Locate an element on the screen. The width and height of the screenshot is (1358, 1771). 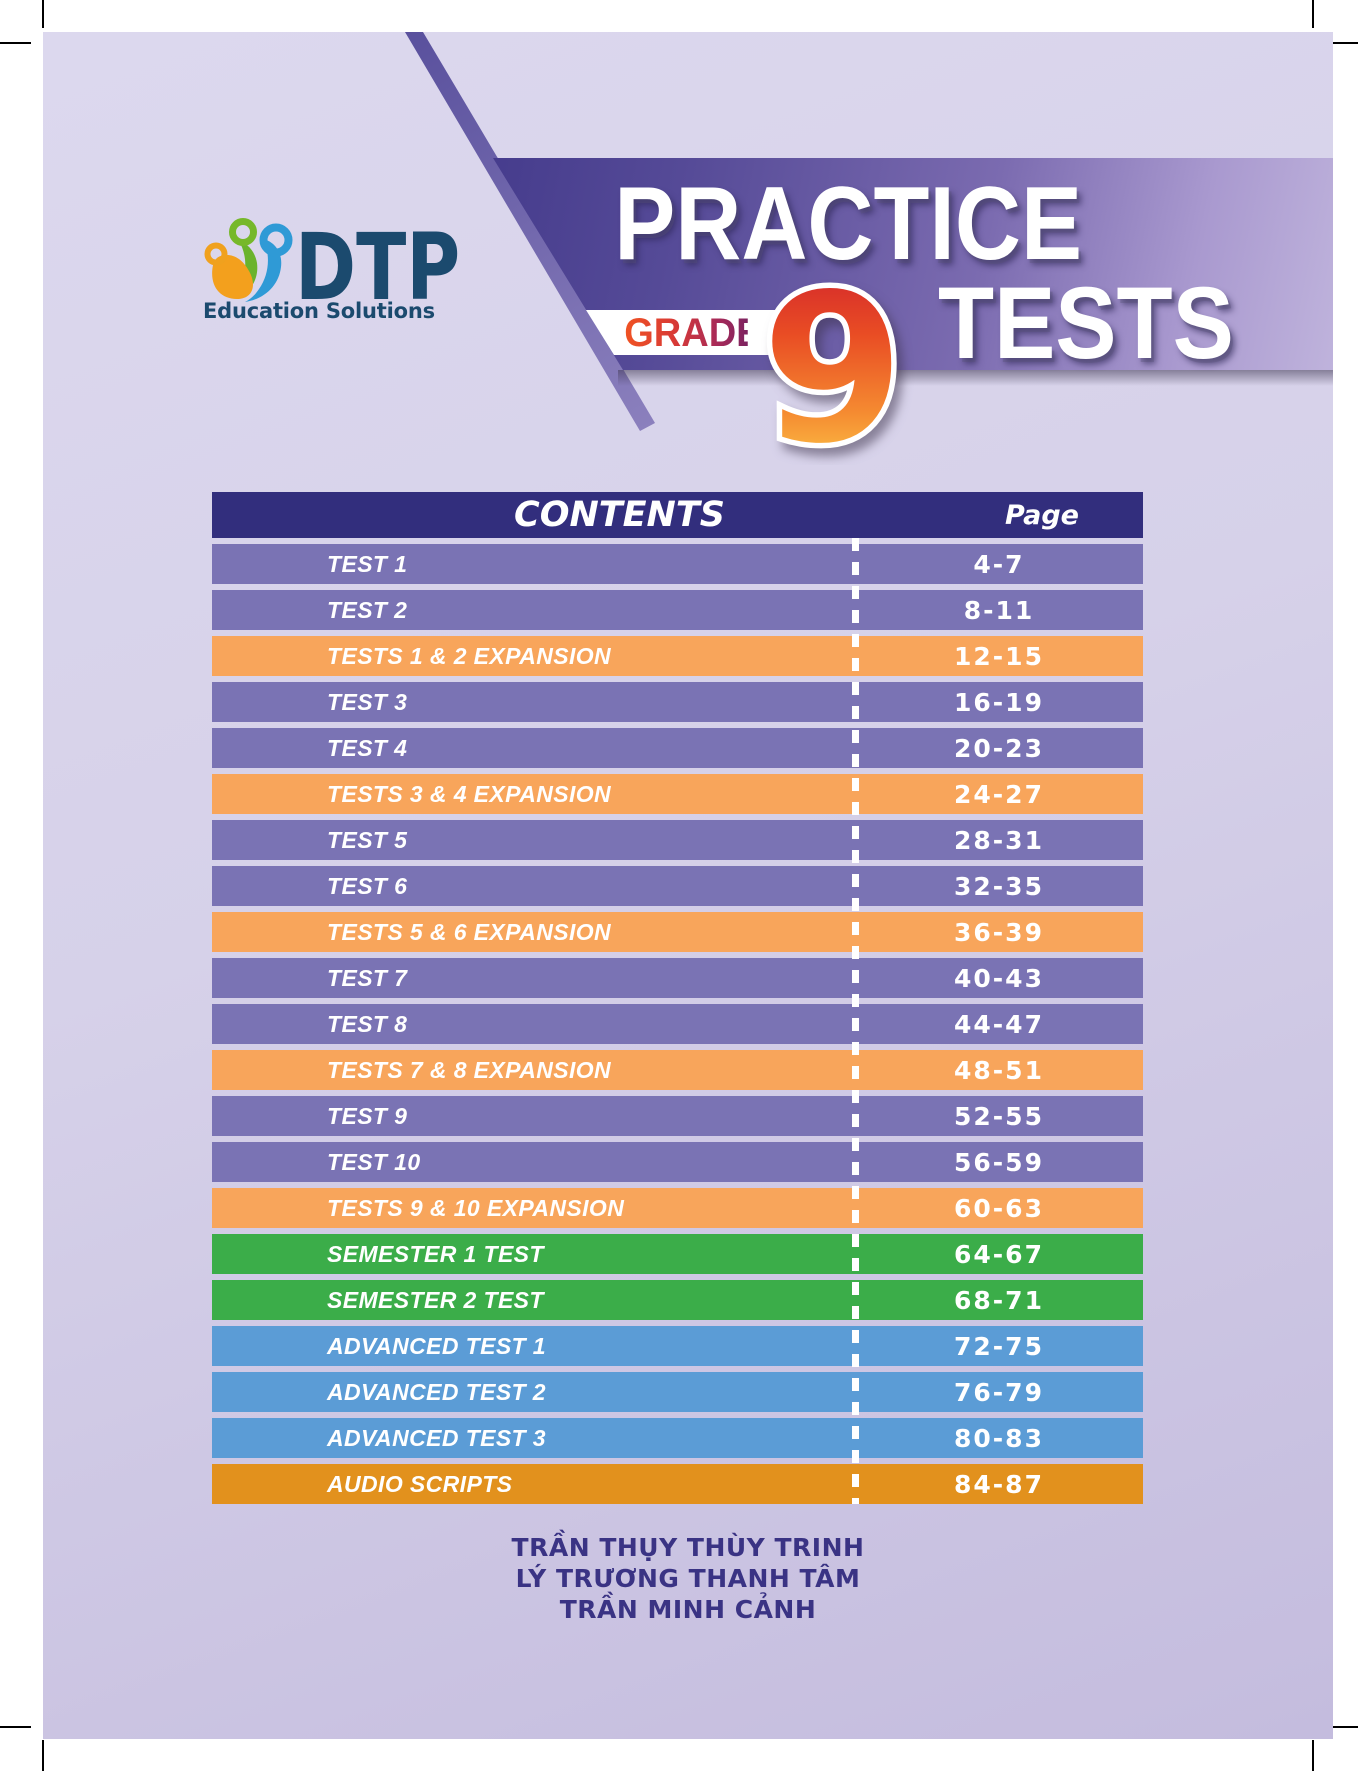
contents-row-label: TEST 4 is located at coordinates (367, 747).